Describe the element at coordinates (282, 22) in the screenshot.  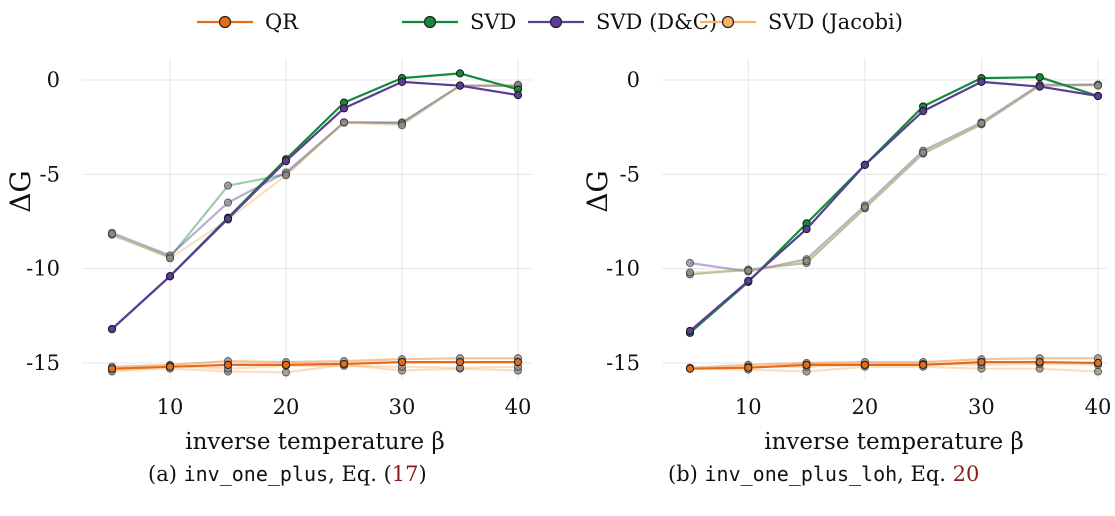
I see `legend-label: QR` at that location.